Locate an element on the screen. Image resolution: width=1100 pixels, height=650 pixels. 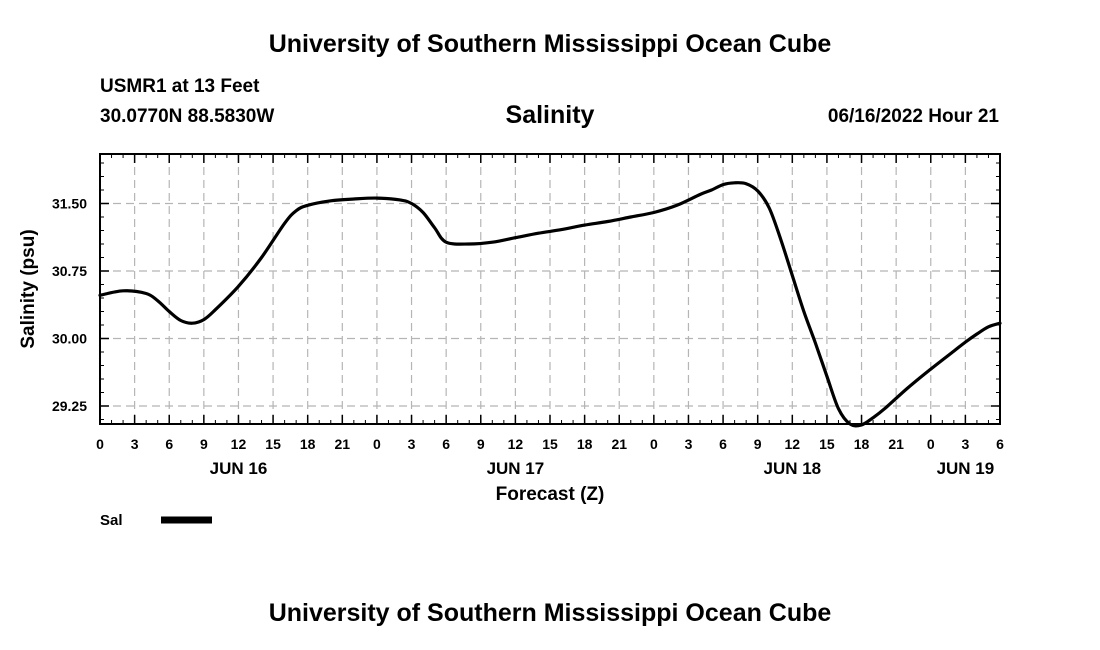
legend: Sal is located at coordinates (156, 520).